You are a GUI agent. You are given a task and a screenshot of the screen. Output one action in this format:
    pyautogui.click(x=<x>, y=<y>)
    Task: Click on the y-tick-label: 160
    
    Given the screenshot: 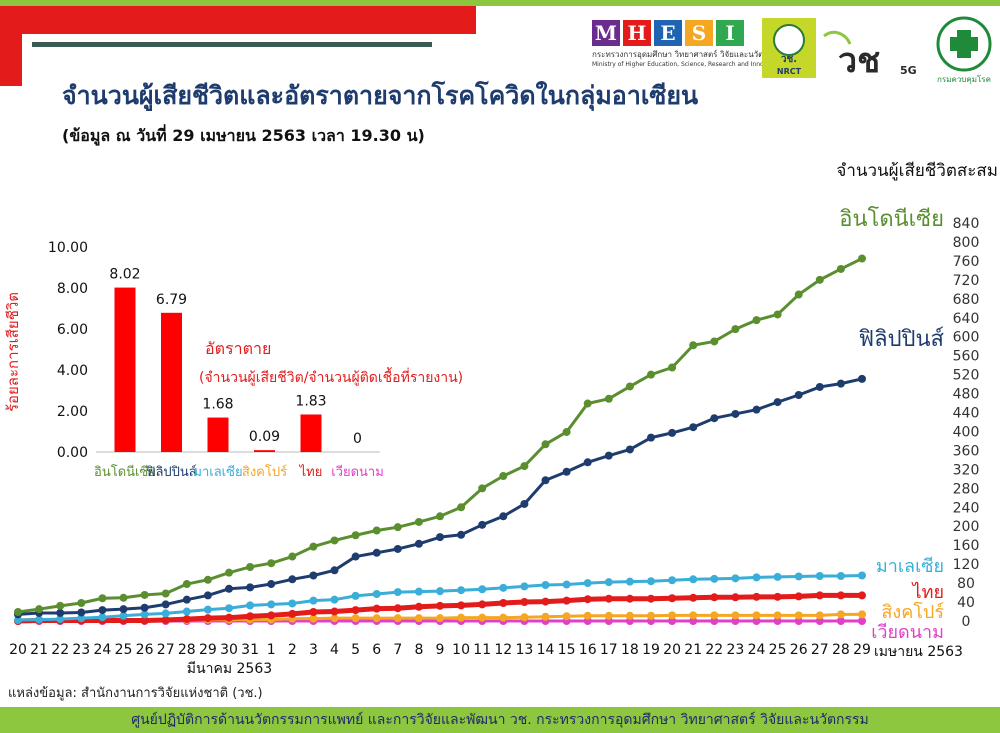 What is the action you would take?
    pyautogui.click(x=966, y=546)
    